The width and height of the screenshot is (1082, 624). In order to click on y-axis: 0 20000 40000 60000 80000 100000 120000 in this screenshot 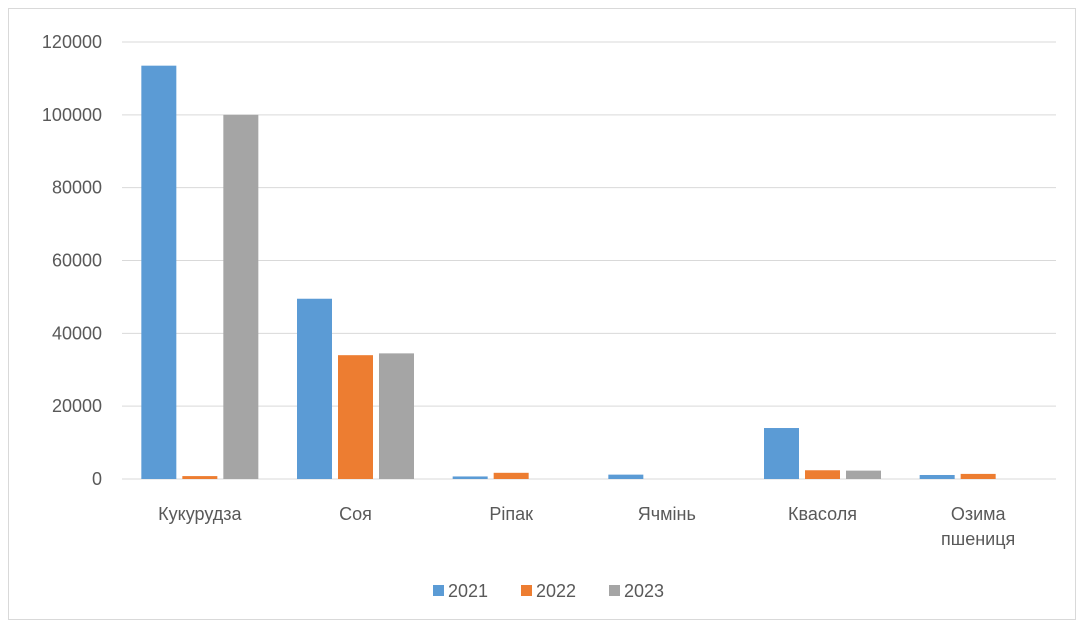, I will do `click(72, 260)`.